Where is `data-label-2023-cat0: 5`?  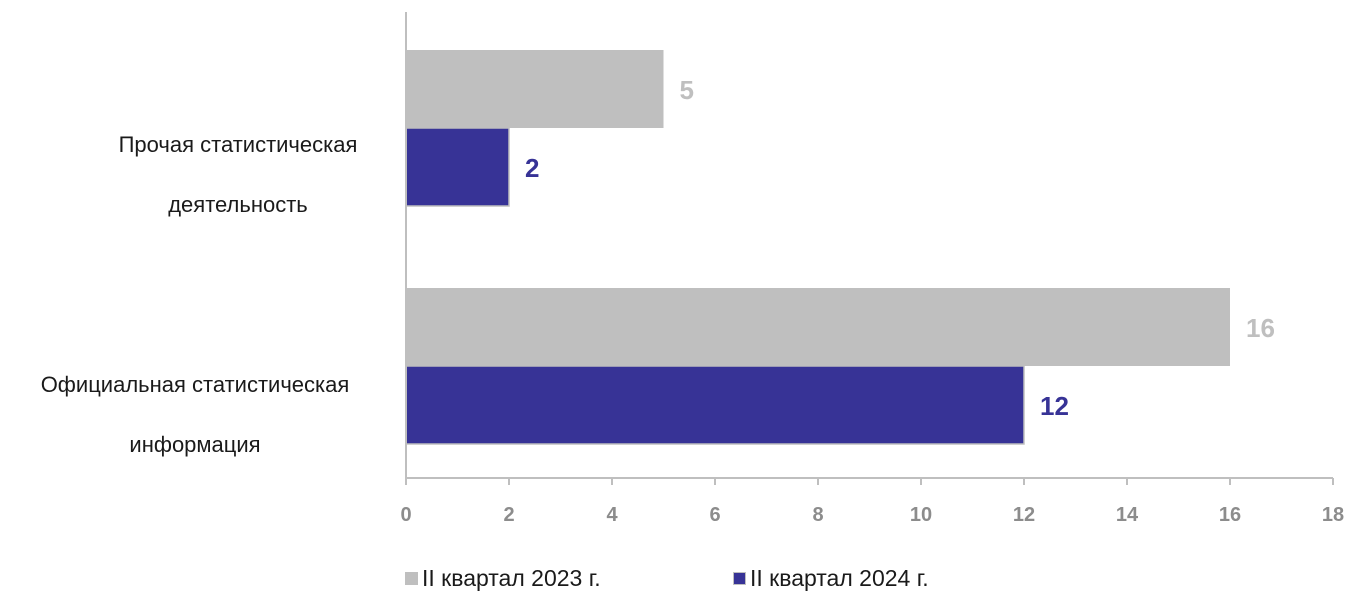 data-label-2023-cat0: 5 is located at coordinates (687, 90).